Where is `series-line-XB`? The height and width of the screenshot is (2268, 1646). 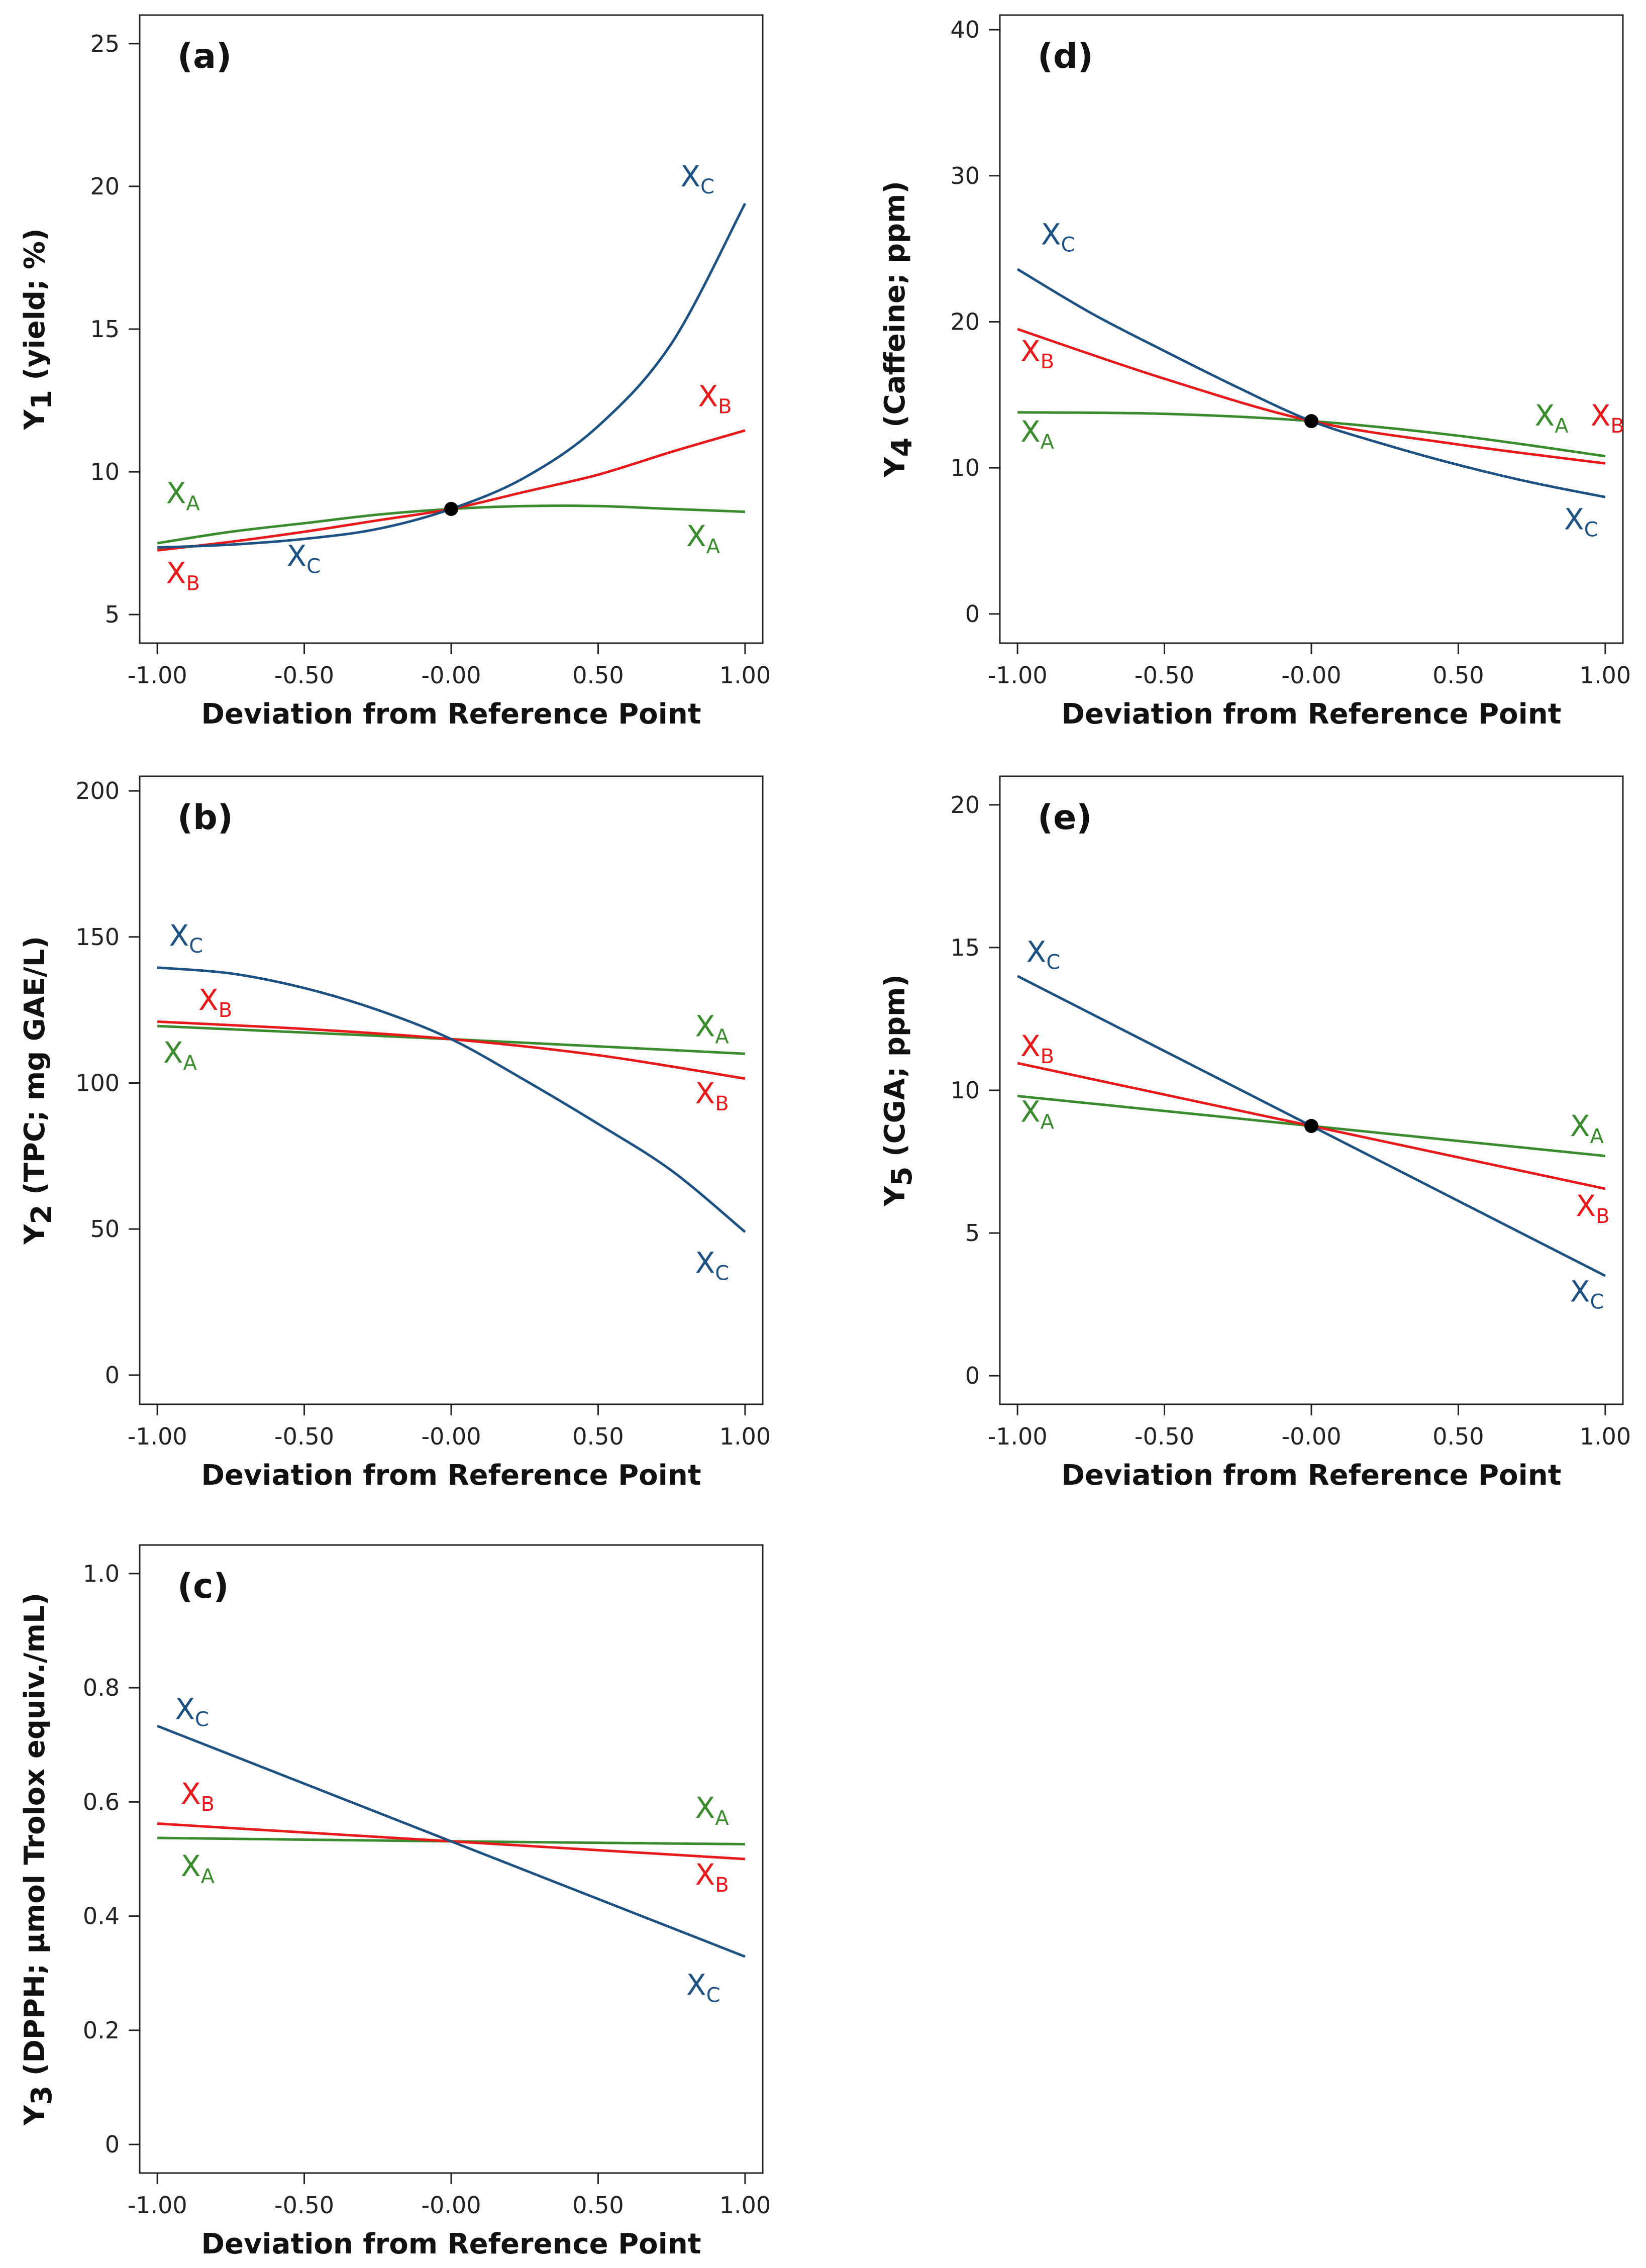 series-line-XB is located at coordinates (451, 491).